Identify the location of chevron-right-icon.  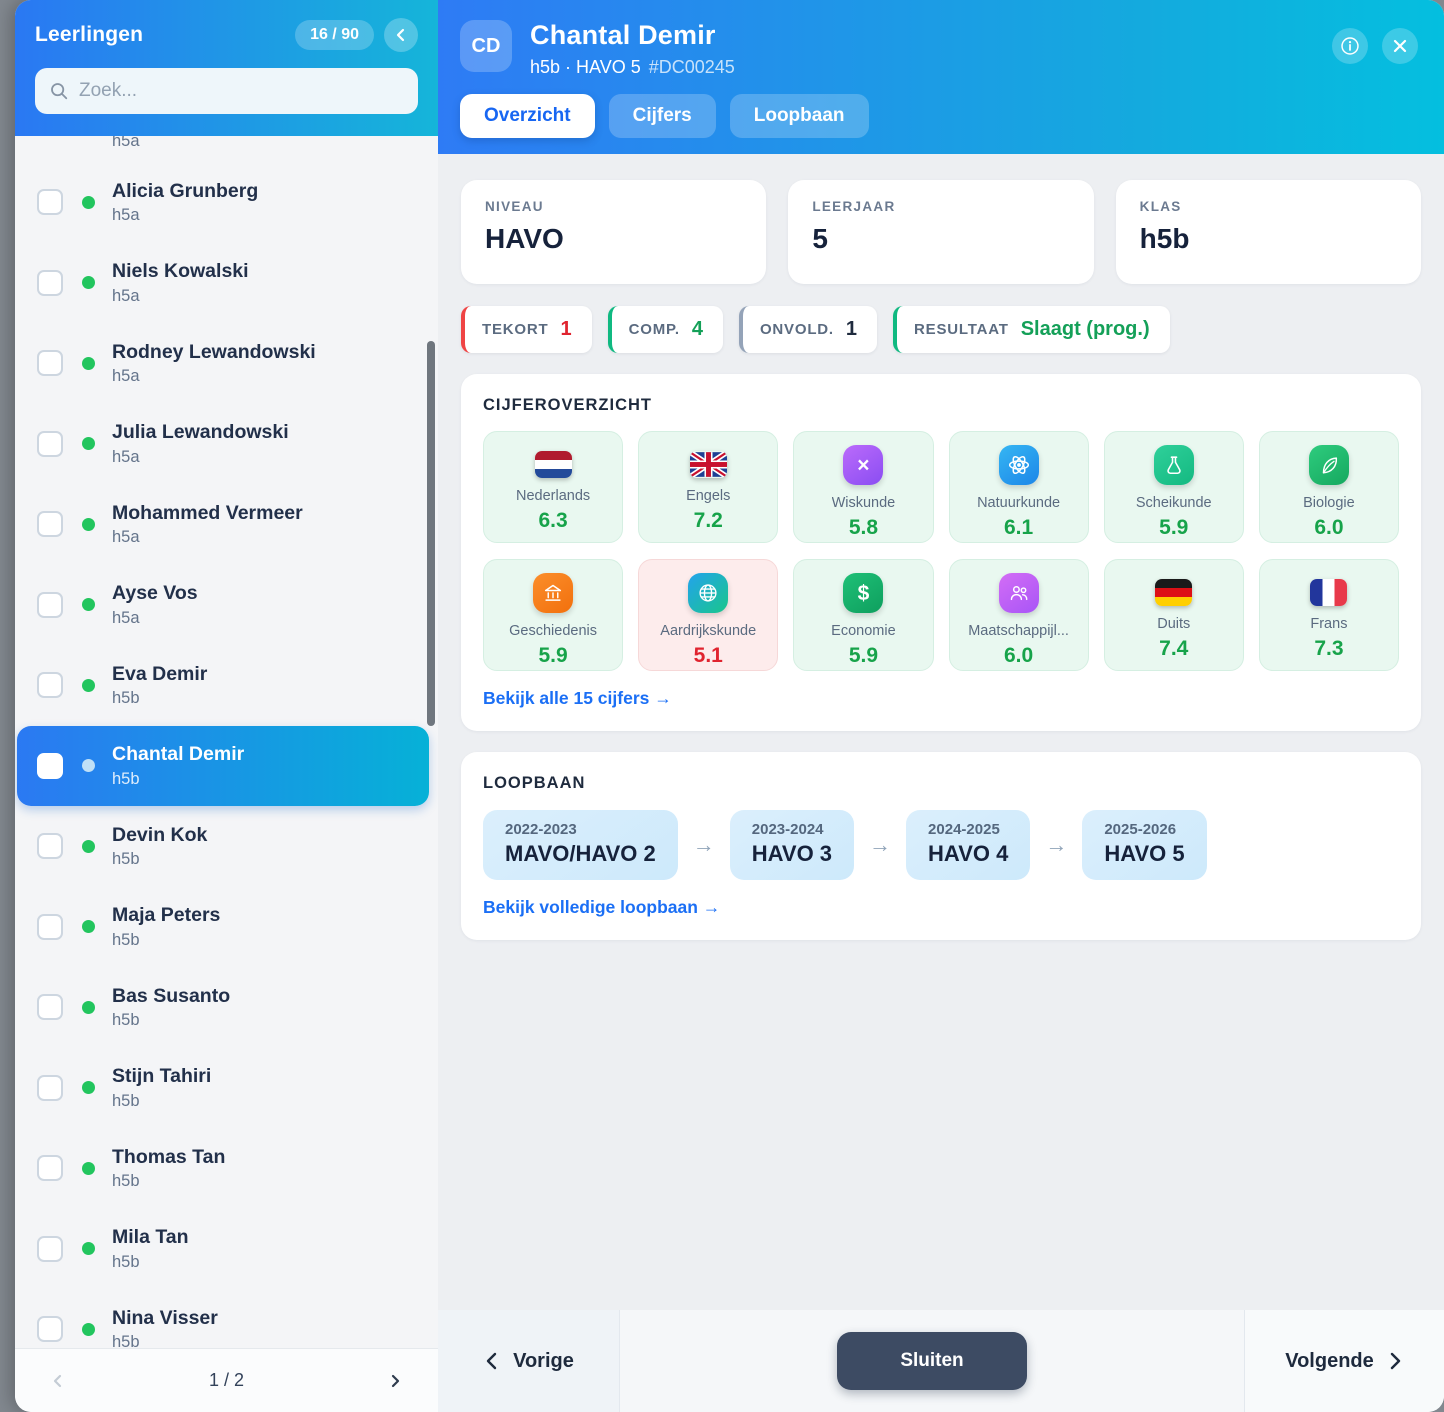
(395, 1381).